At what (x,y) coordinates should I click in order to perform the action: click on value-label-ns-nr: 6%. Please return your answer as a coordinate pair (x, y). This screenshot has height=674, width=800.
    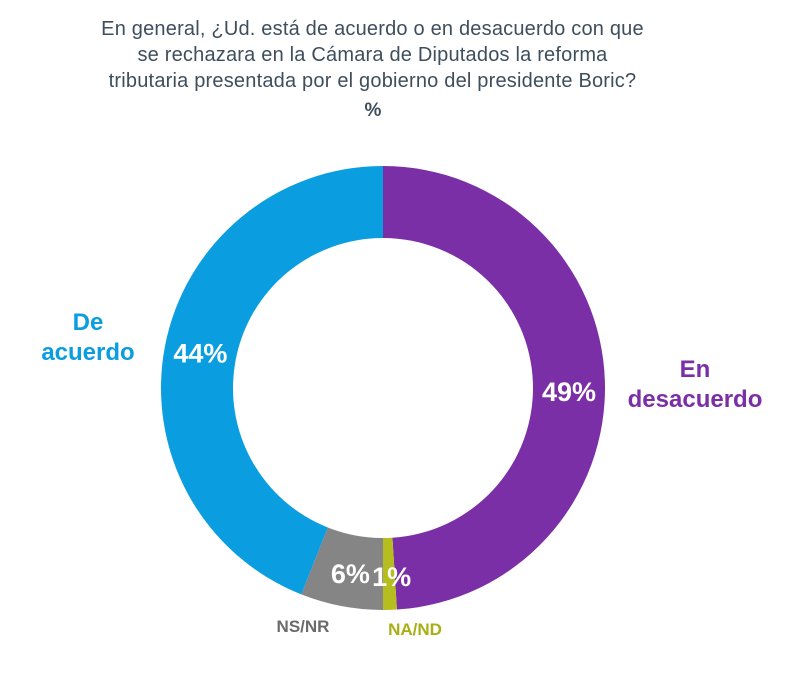
    Looking at the image, I should click on (350, 574).